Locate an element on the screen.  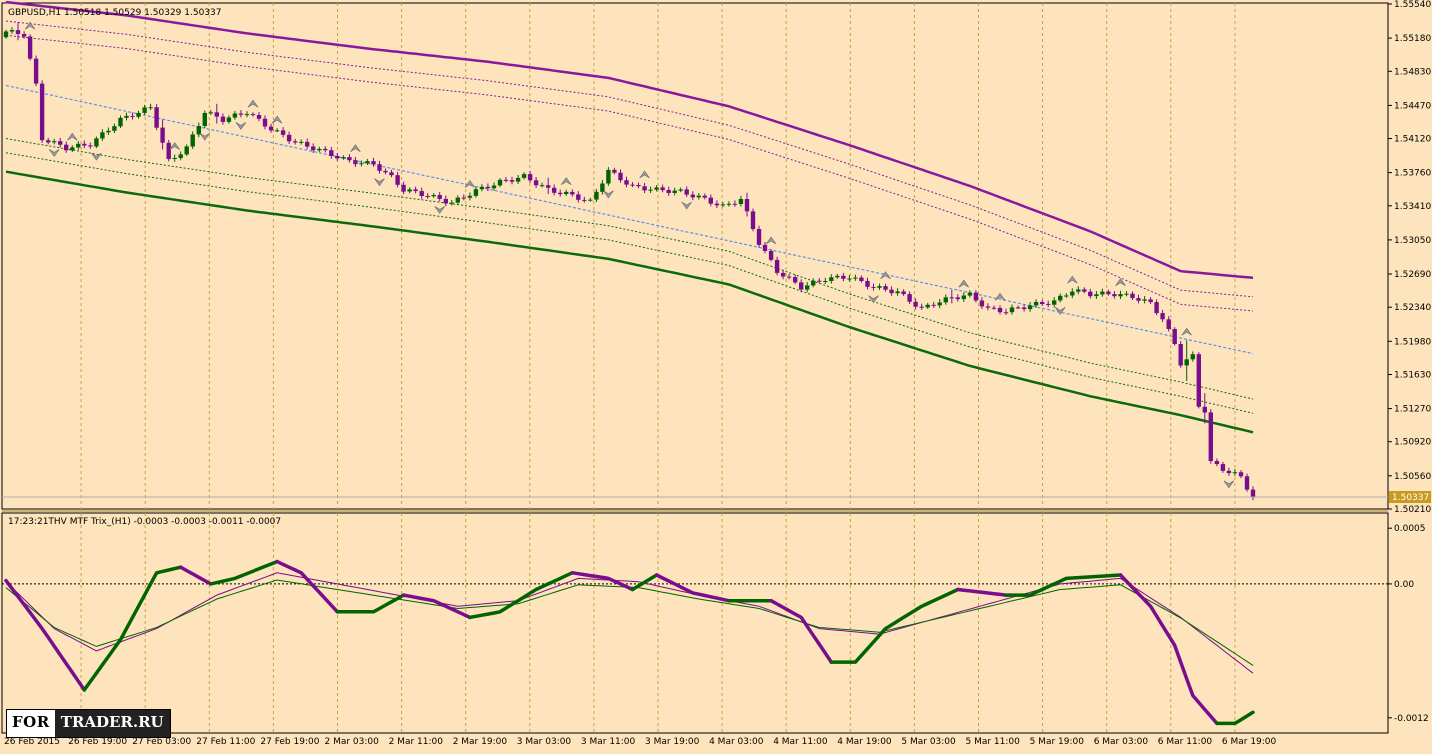
x-tick-label: 4 Mar 19:00 is located at coordinates (864, 742).